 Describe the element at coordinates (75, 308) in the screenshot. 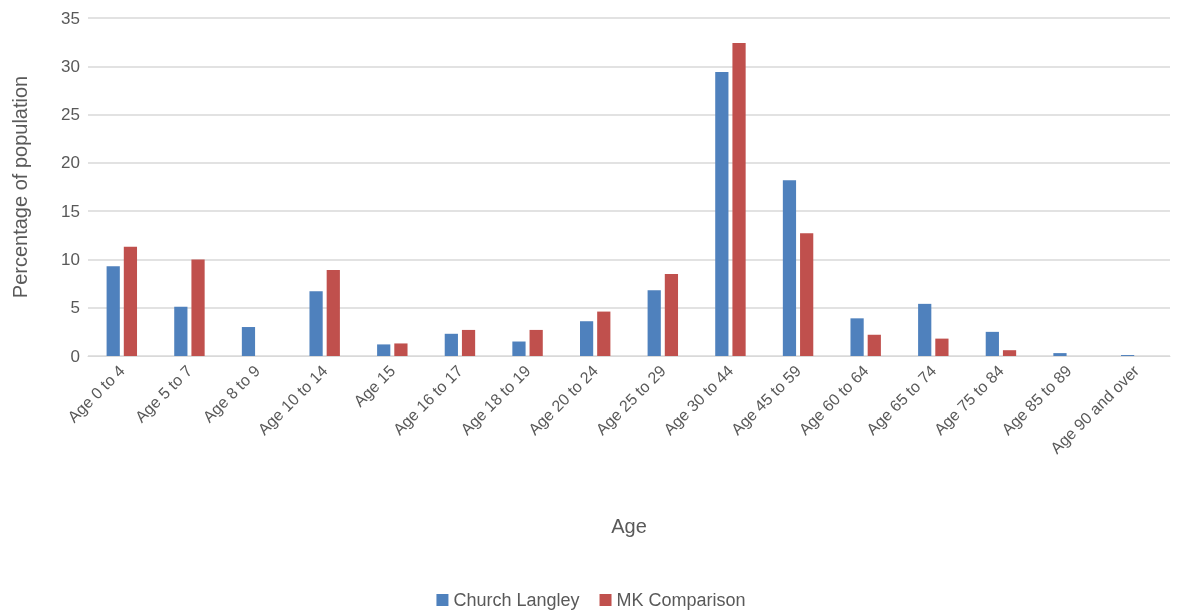

I see `y-tick-label: 5` at that location.